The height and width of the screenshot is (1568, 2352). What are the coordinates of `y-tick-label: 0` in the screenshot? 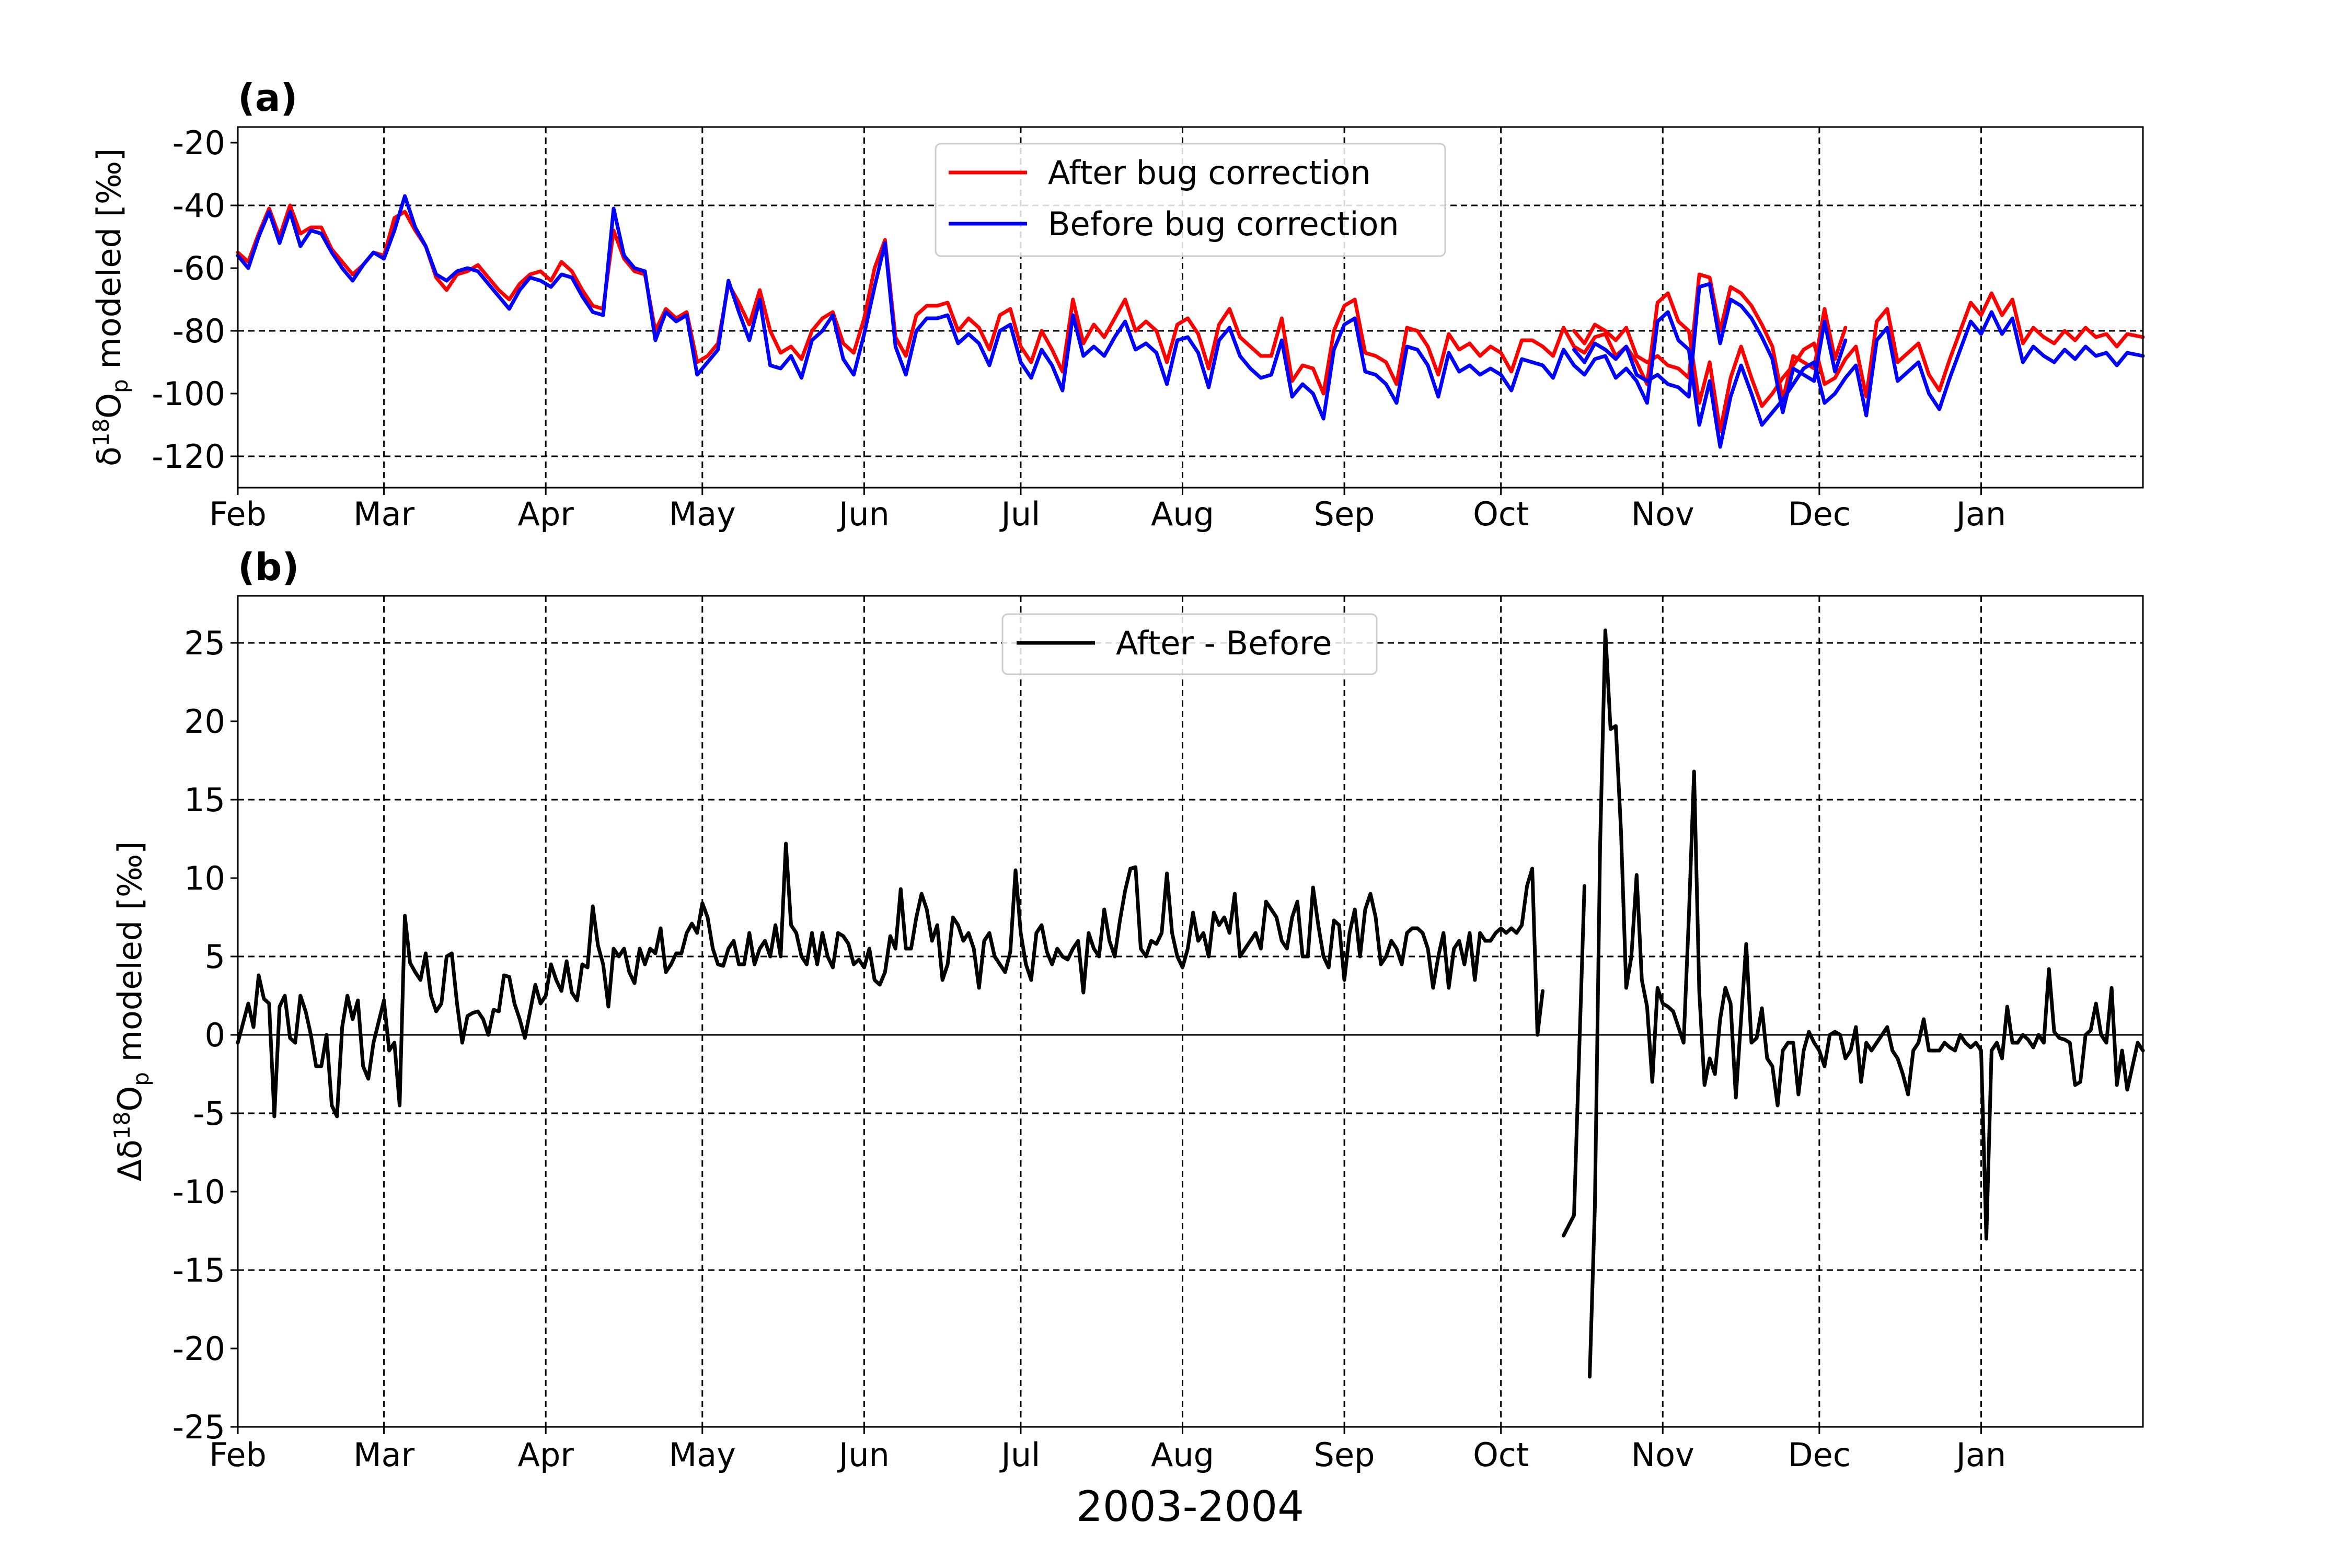 It's located at (215, 1035).